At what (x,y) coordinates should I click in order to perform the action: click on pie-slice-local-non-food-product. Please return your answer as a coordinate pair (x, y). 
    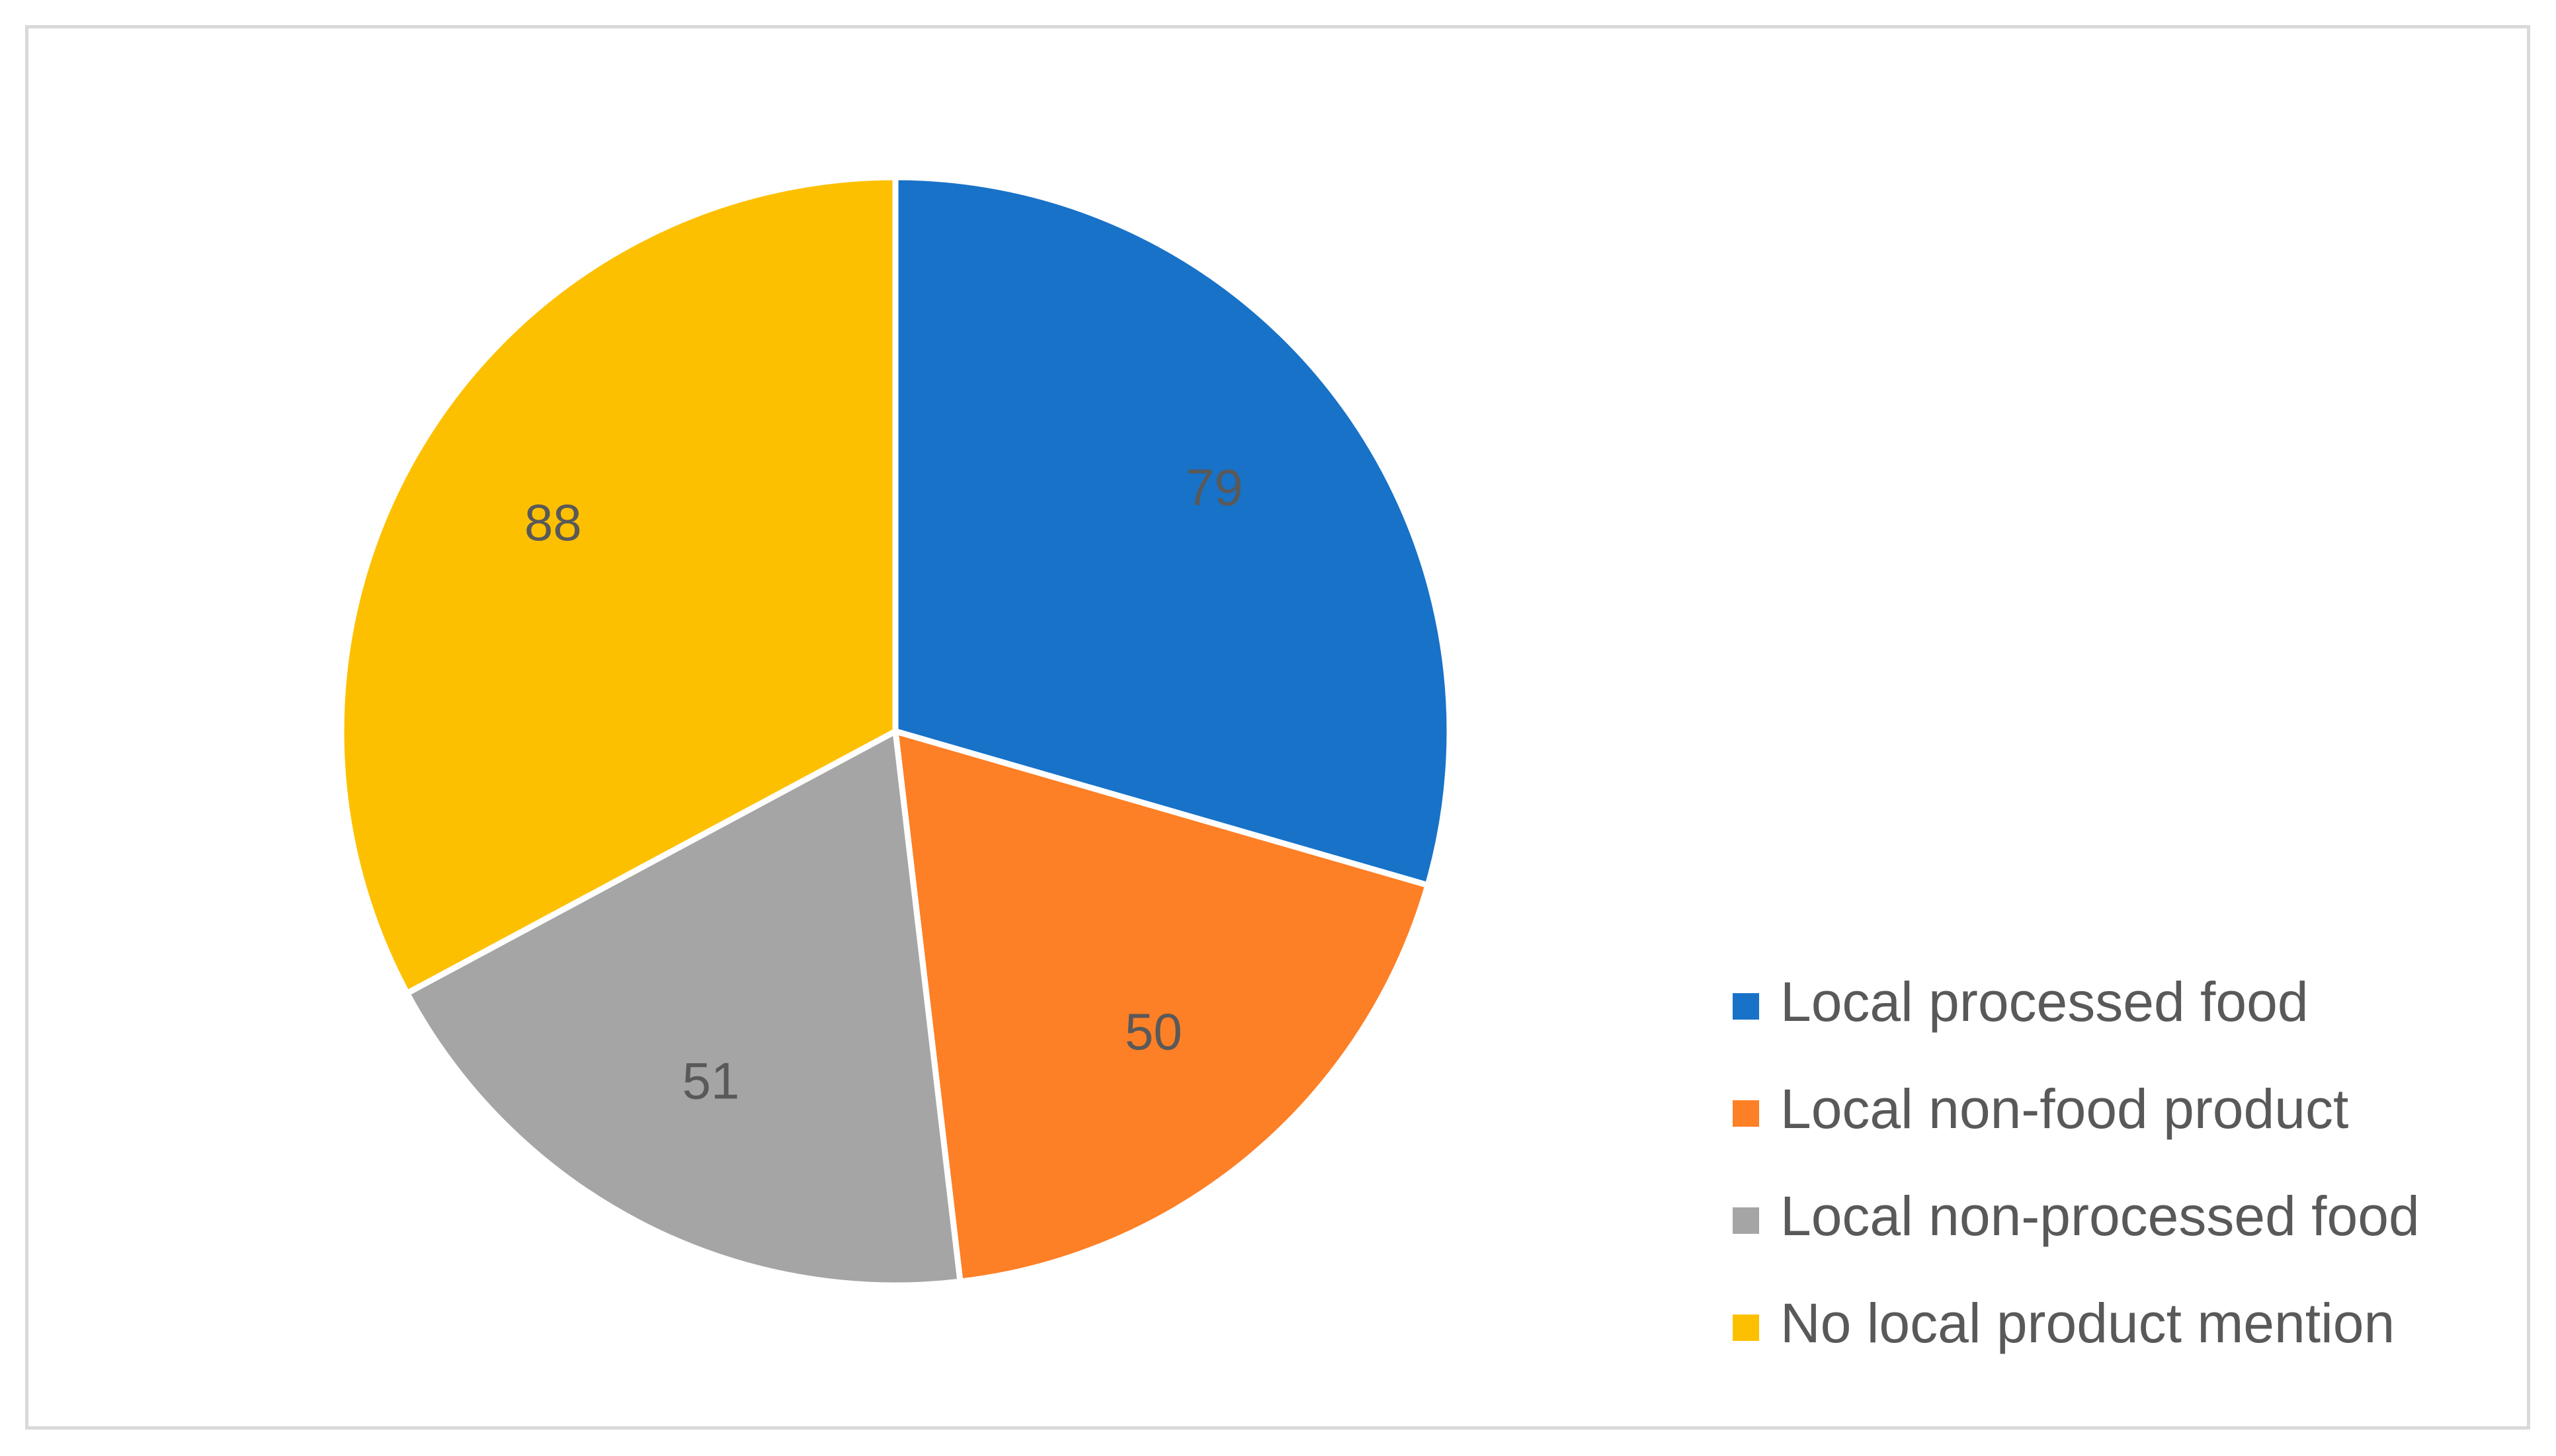
    Looking at the image, I should click on (1161, 1006).